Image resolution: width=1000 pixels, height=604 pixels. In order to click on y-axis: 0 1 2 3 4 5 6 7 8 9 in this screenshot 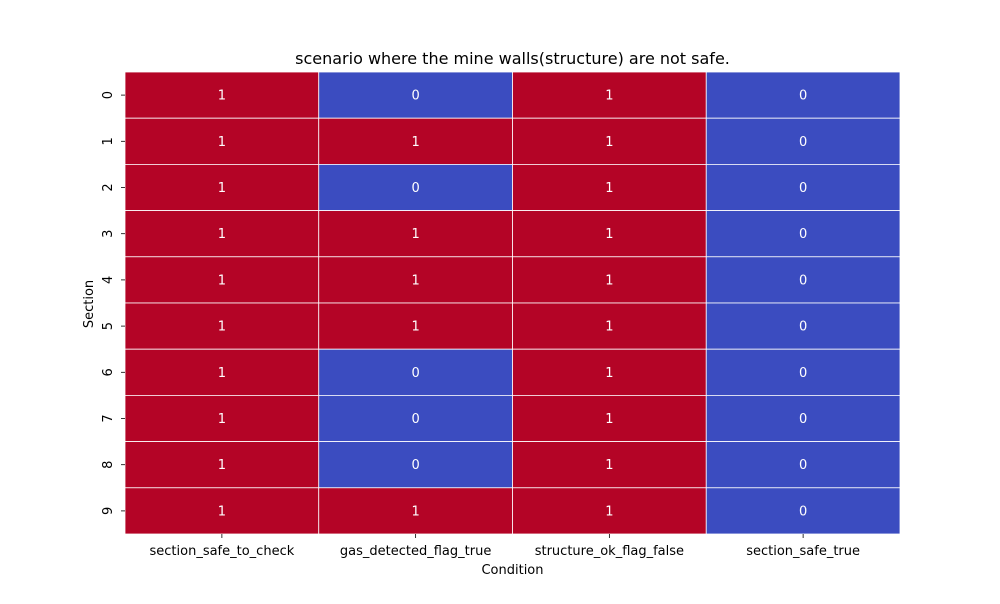, I will do `click(113, 303)`.